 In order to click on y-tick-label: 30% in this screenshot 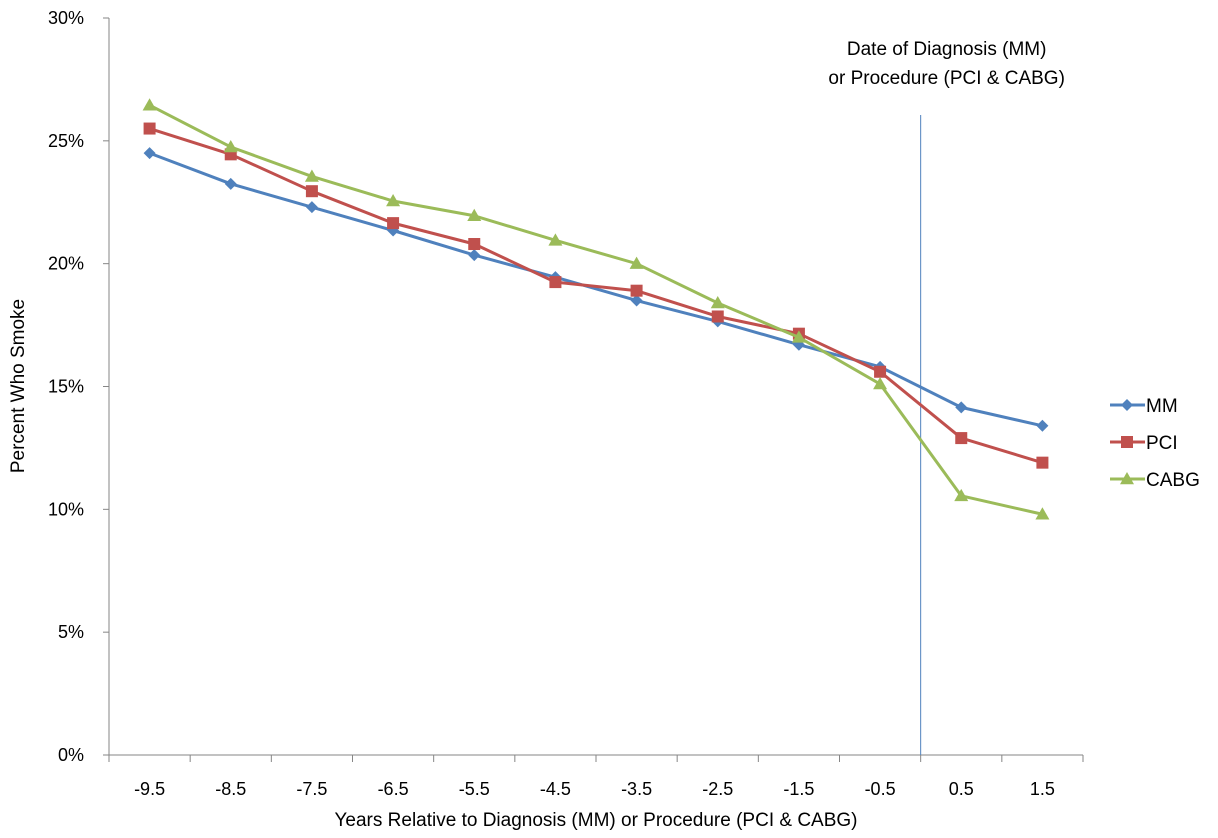, I will do `click(66, 18)`.